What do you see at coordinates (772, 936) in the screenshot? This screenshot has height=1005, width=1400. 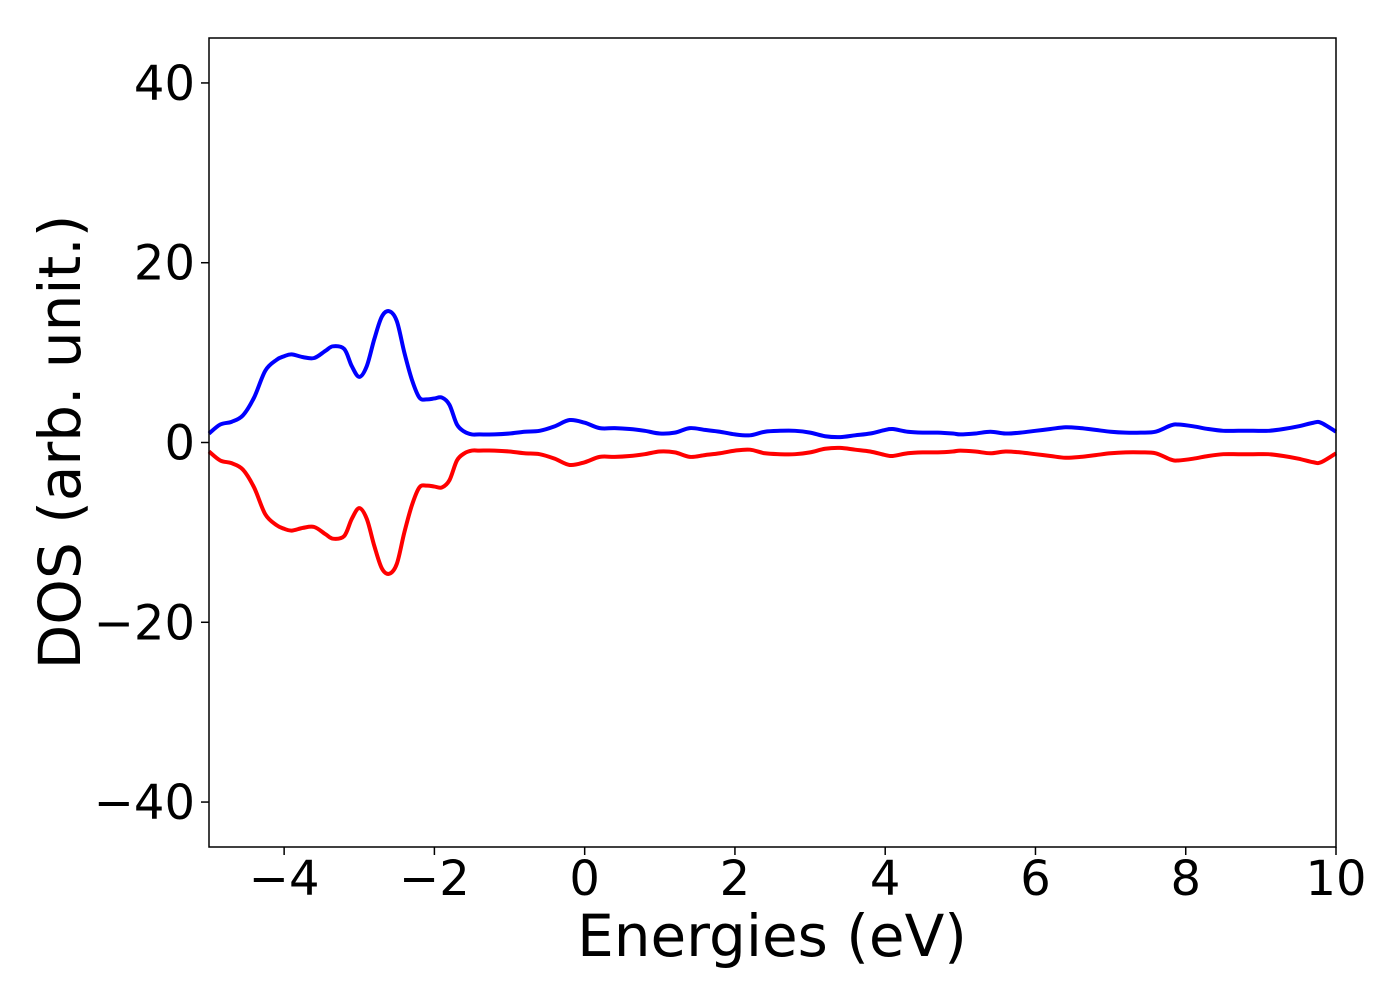 I see `x-axis-title: Energies (eV)` at bounding box center [772, 936].